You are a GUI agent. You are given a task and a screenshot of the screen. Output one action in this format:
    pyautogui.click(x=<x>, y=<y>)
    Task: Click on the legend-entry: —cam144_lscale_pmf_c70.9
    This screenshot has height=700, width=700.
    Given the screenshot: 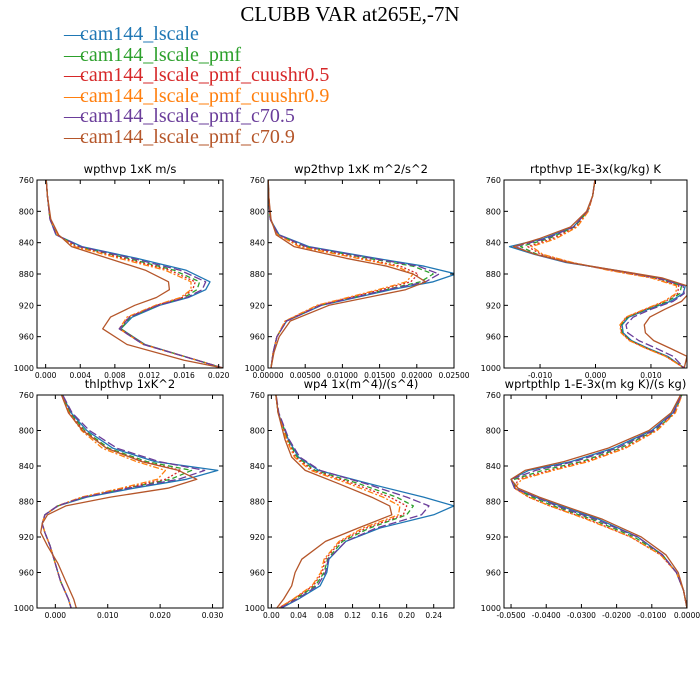 What is the action you would take?
    pyautogui.click(x=196, y=136)
    